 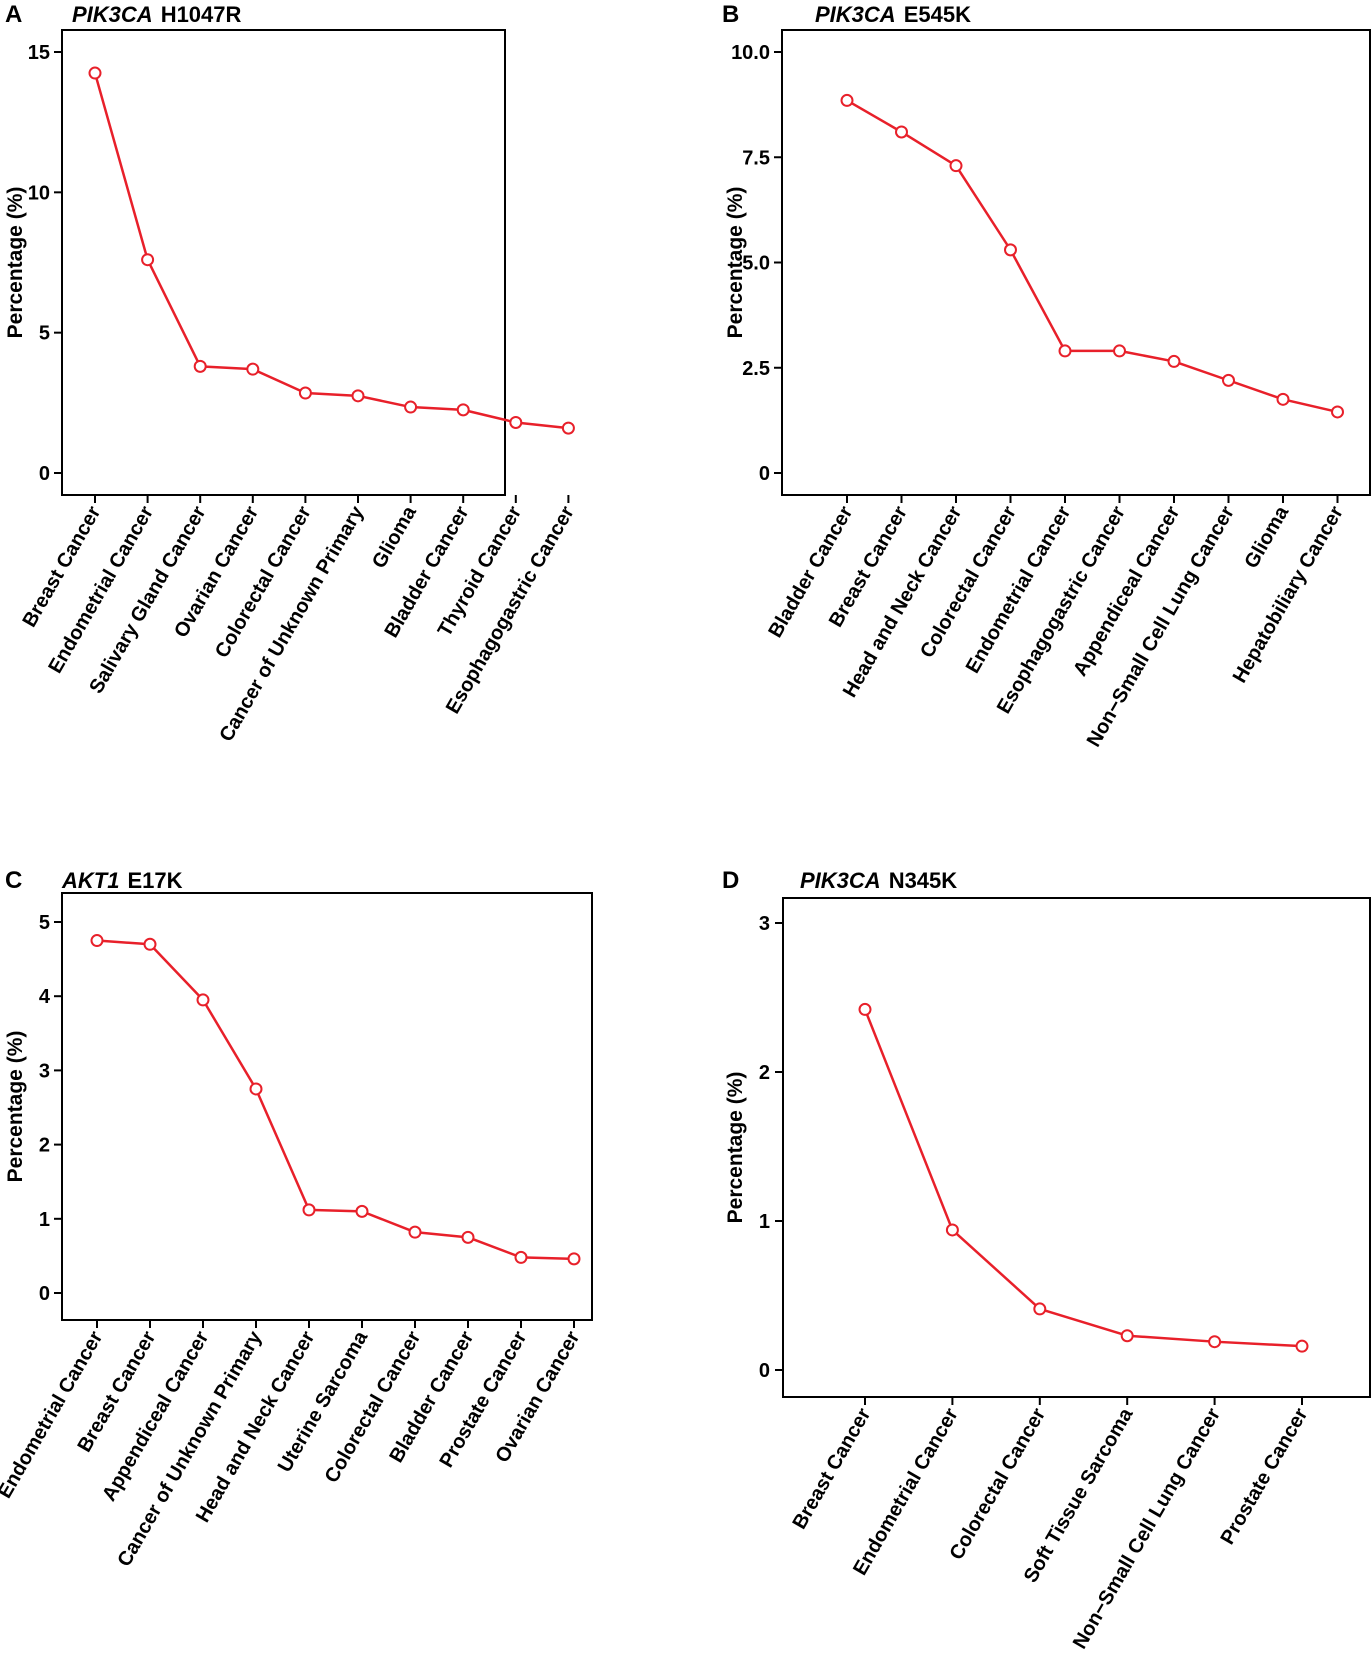 What do you see at coordinates (39, 193) in the screenshot?
I see `y-tick-label: 10` at bounding box center [39, 193].